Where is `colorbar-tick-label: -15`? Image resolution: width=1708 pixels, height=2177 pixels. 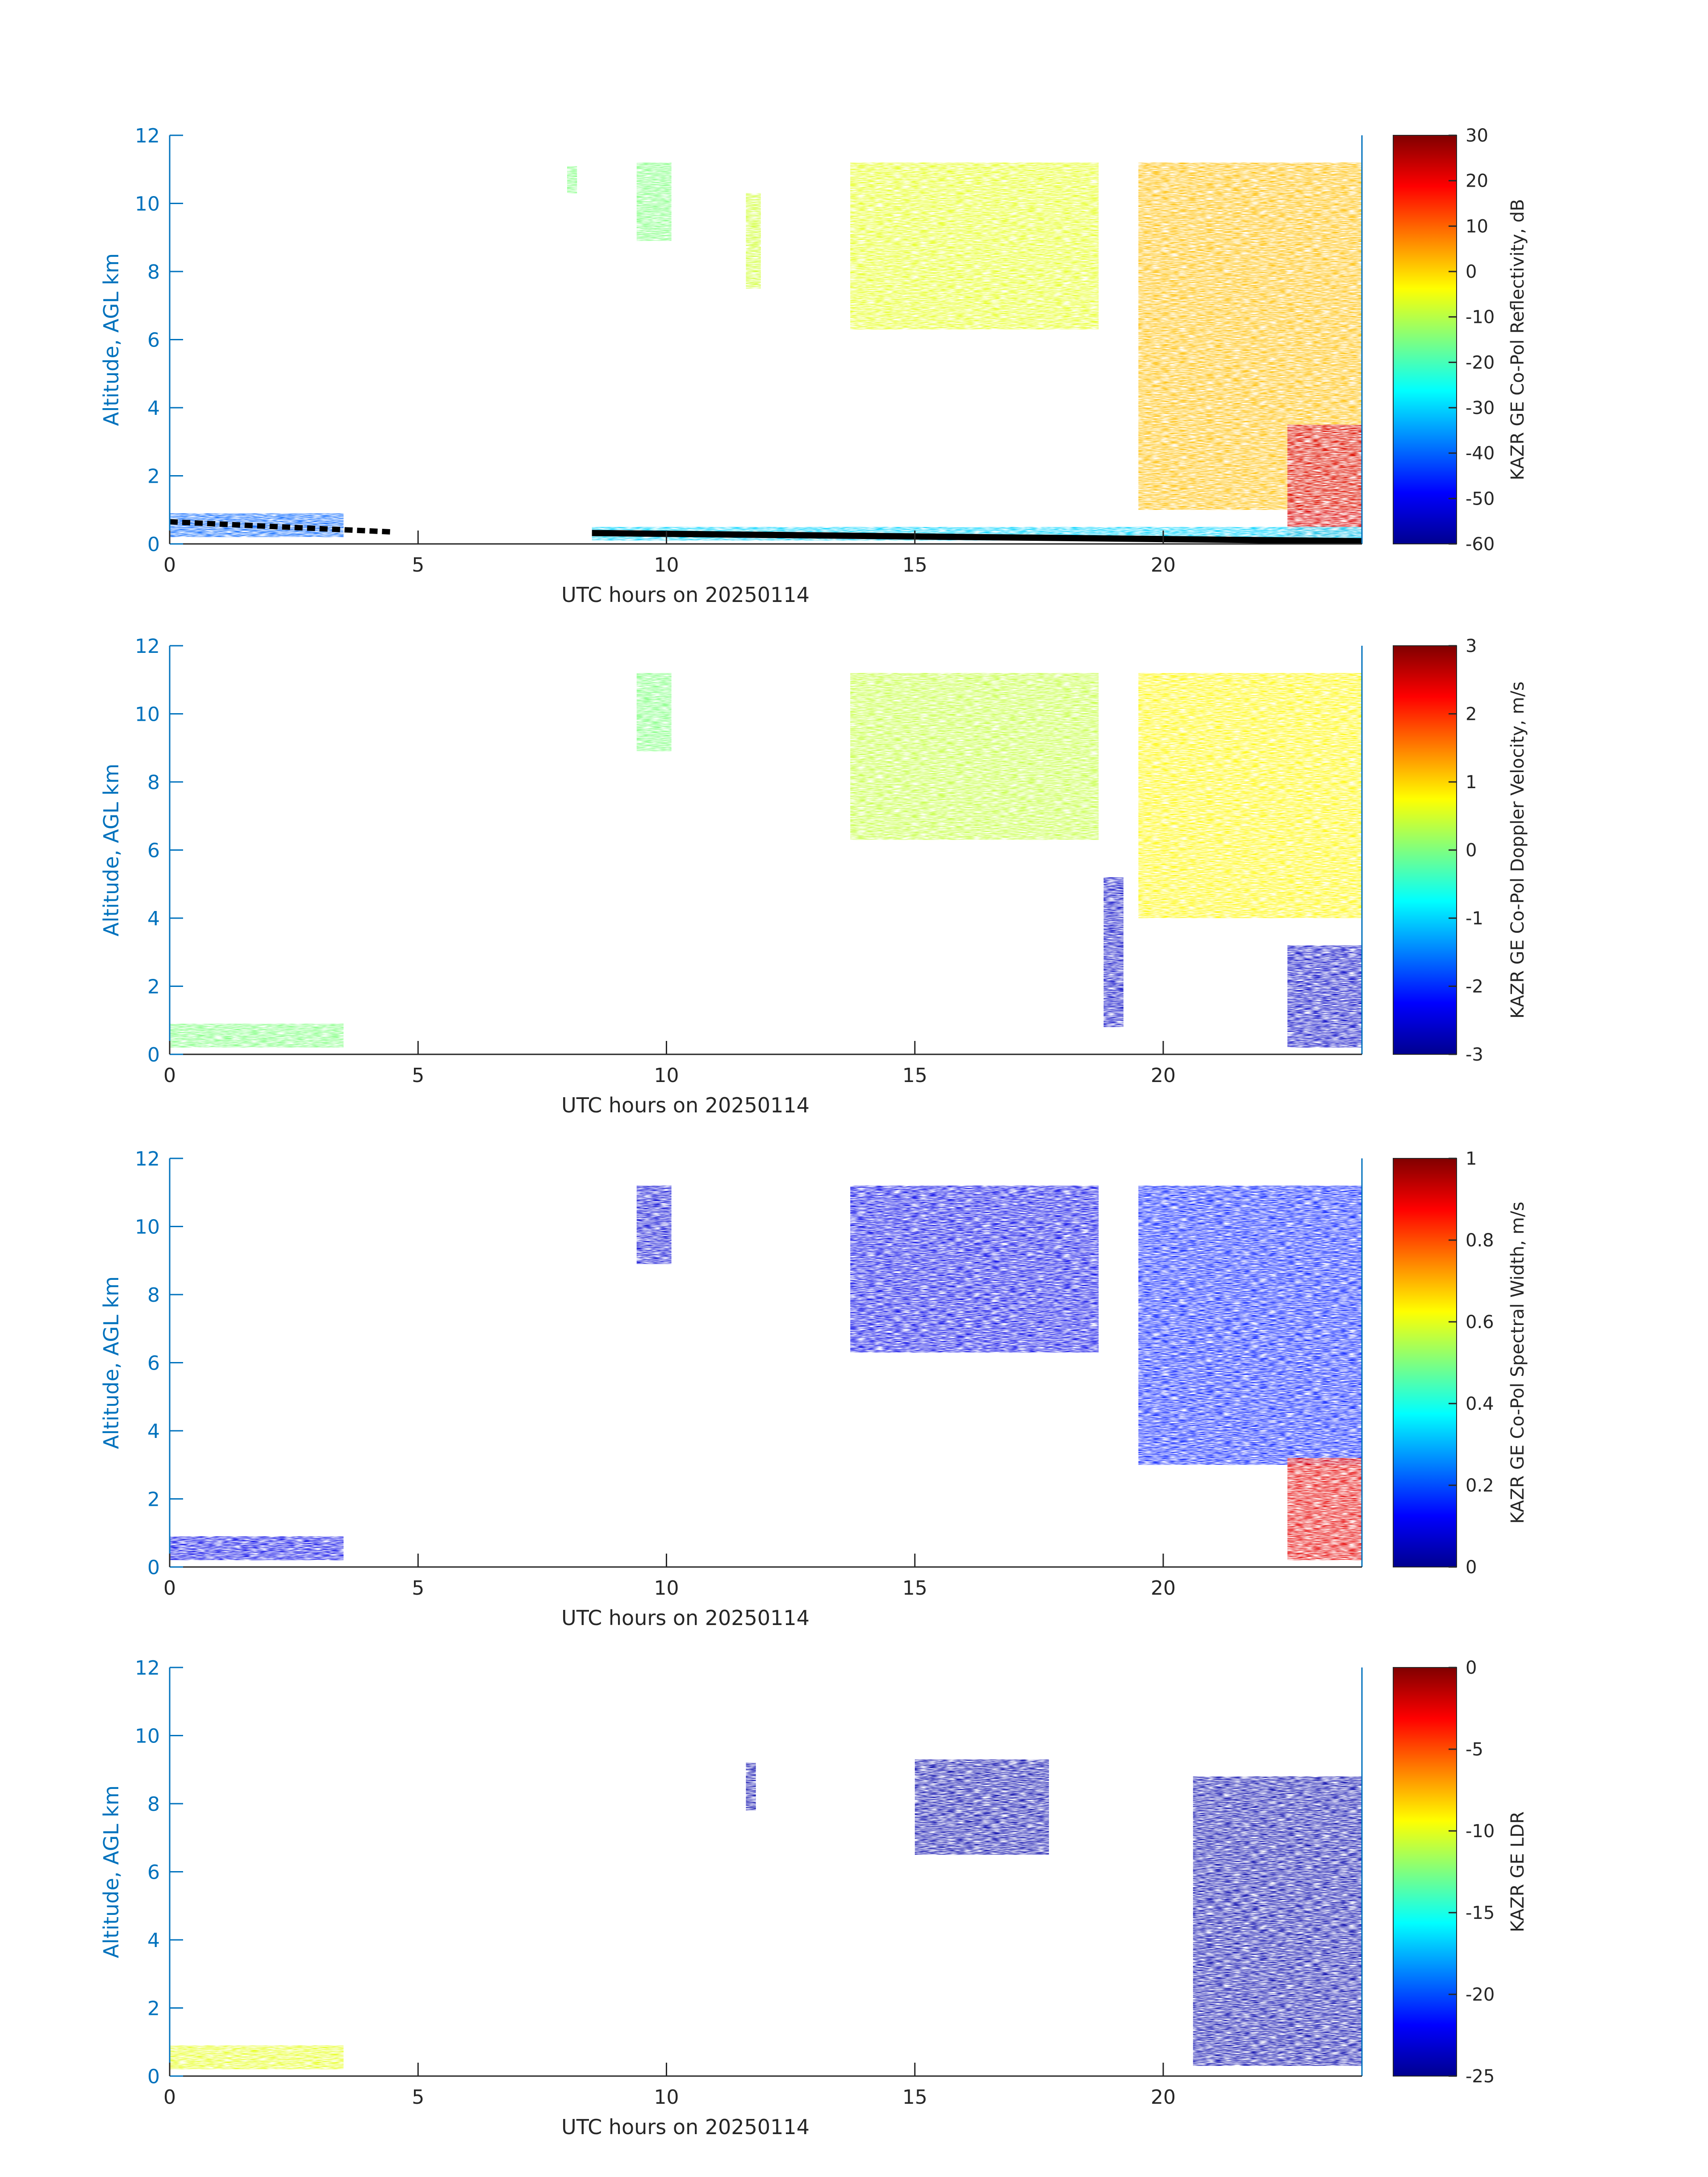 colorbar-tick-label: -15 is located at coordinates (1480, 1913).